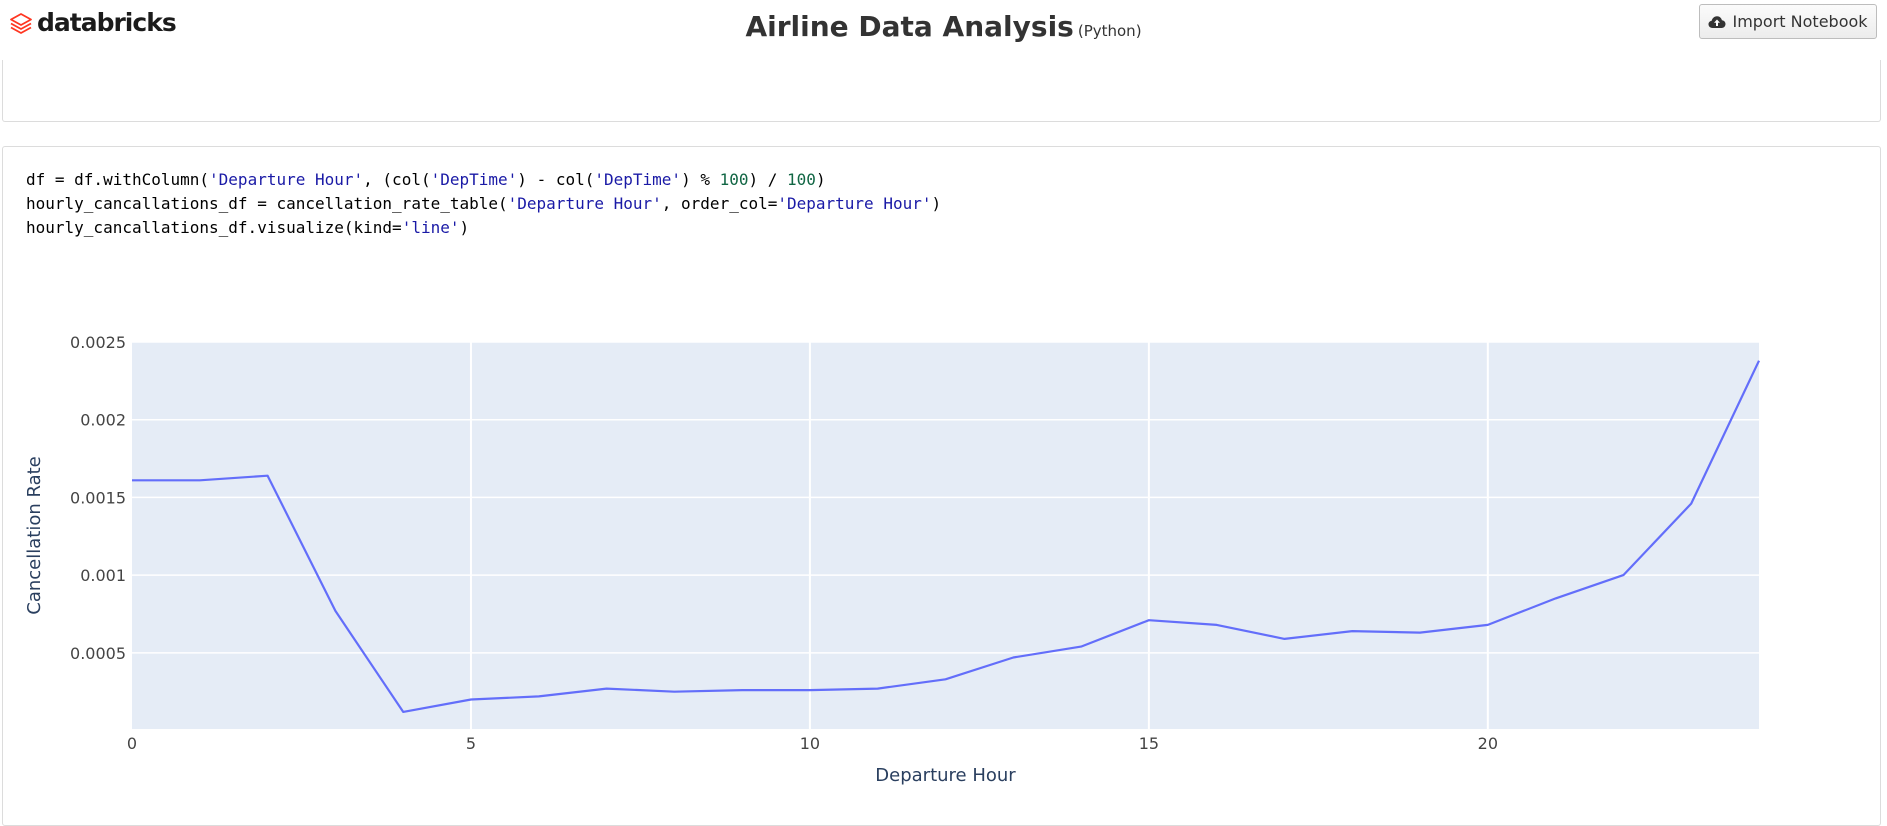  What do you see at coordinates (556, 179) in the screenshot?
I see `code-token: ) - col(` at bounding box center [556, 179].